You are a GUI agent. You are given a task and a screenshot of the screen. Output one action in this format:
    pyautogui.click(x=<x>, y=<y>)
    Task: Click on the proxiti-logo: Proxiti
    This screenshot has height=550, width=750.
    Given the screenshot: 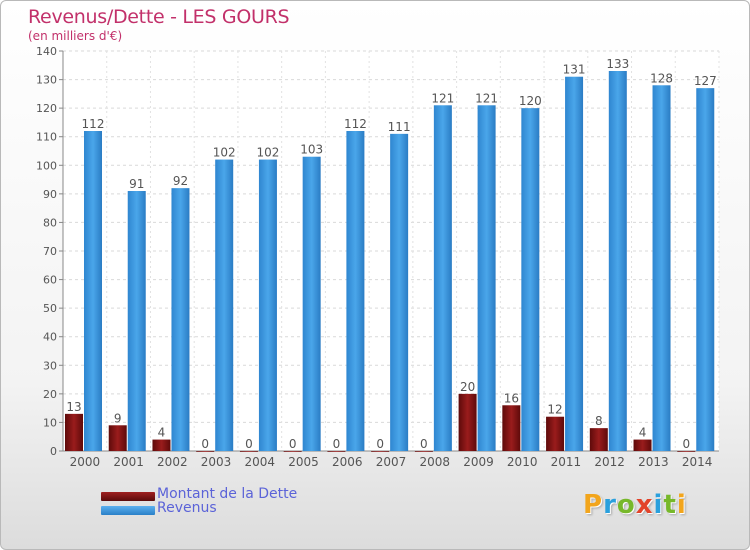 What is the action you would take?
    pyautogui.click(x=635, y=505)
    